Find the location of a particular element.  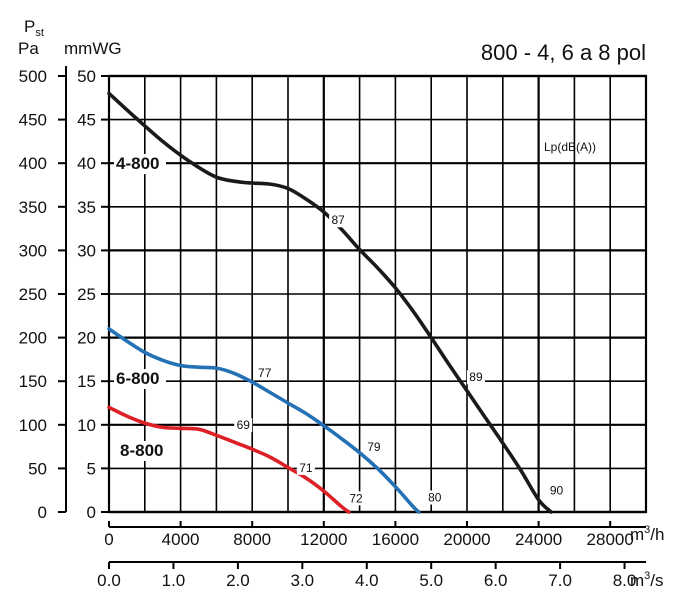

sound-level-label: 69 is located at coordinates (244, 425).